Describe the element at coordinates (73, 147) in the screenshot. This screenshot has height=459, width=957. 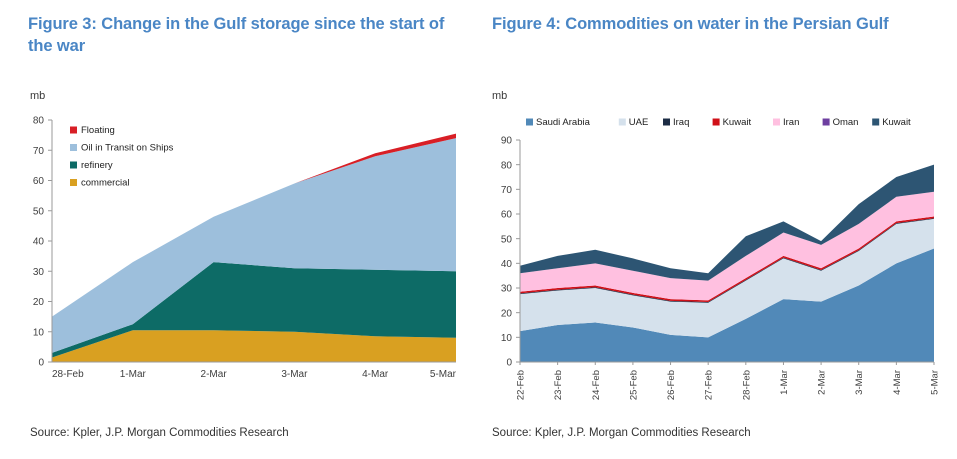
I see `legend-swatch-oil-in-transit-on-ships` at that location.